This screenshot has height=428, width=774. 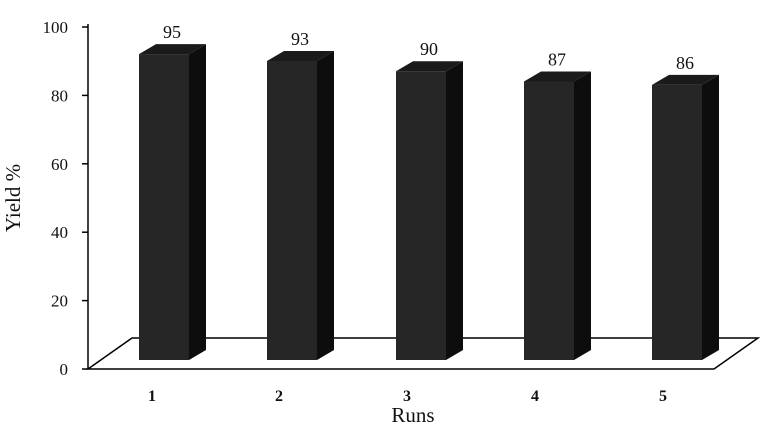 I want to click on y-ticks: 0 20 40 60 80 100, so click(x=65, y=198).